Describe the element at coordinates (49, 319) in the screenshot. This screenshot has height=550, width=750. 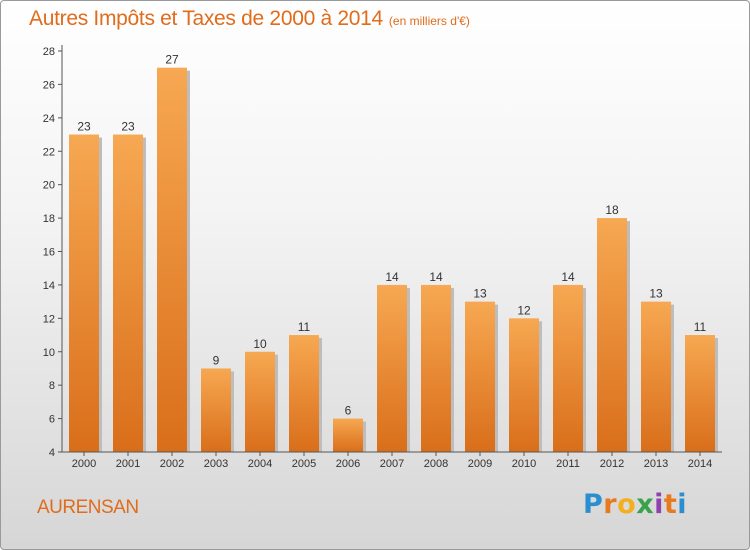
I see `y-tick-label: 12` at that location.